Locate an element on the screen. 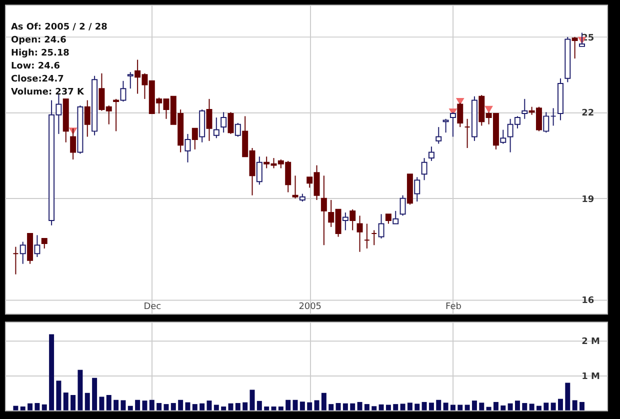 This screenshot has width=620, height=419. annotation: Open: 24.6 is located at coordinates (38, 41).